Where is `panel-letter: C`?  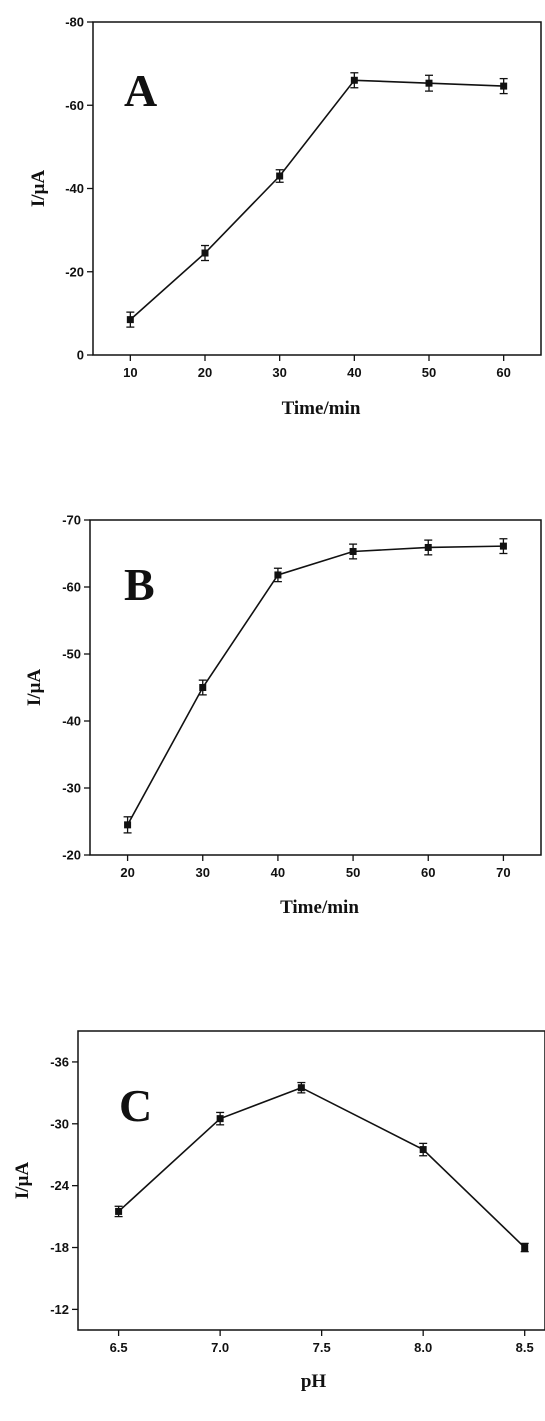
panel-letter: C is located at coordinates (135, 1105).